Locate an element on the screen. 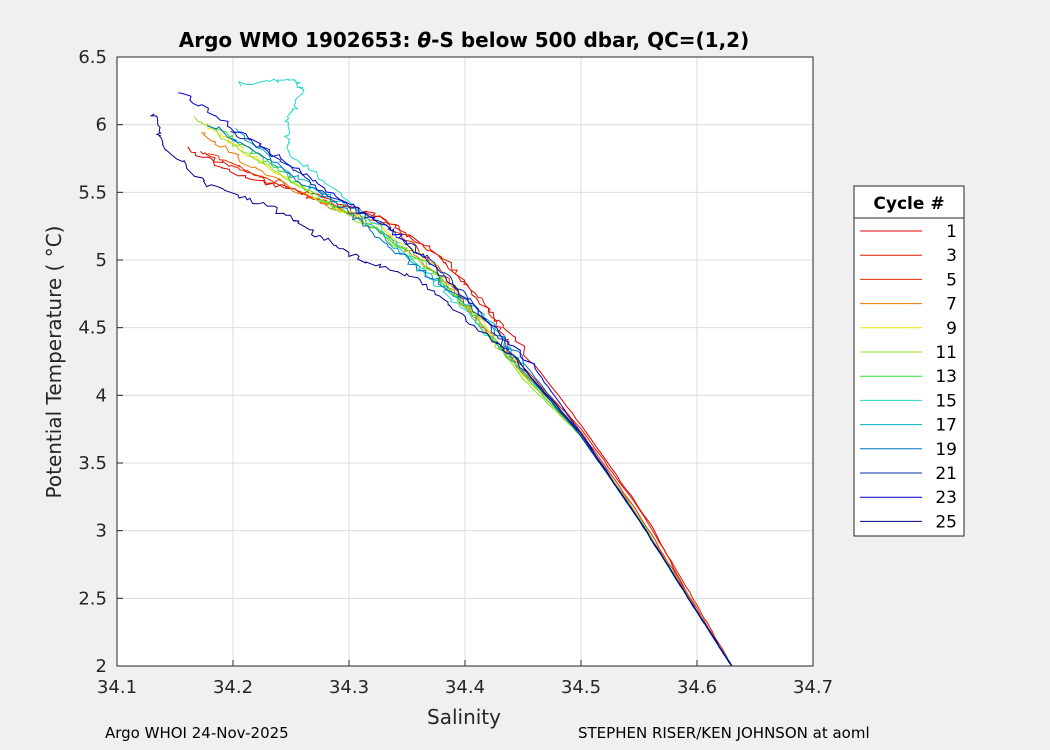 Image resolution: width=1050 pixels, height=750 pixels. y-tick-label: 4.5 is located at coordinates (92, 328).